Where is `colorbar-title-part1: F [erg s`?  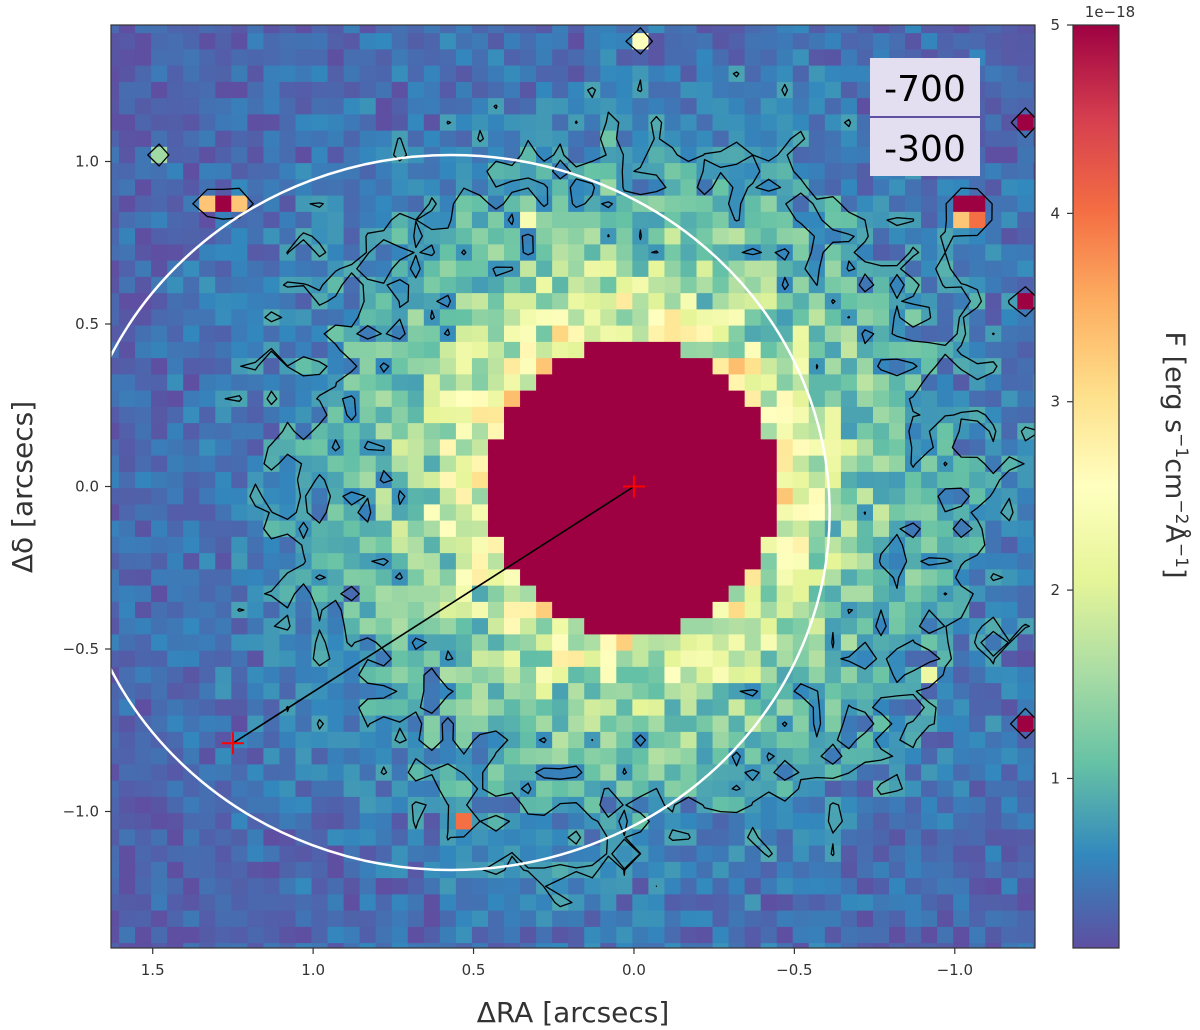
colorbar-title-part1: F [erg s is located at coordinates (1174, 382).